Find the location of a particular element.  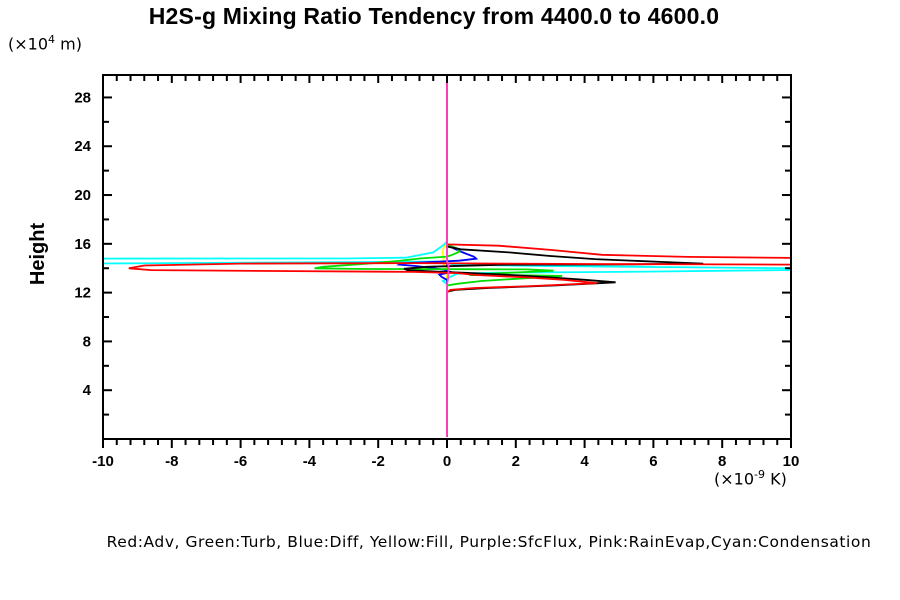

tick-label: -6 is located at coordinates (240, 461).